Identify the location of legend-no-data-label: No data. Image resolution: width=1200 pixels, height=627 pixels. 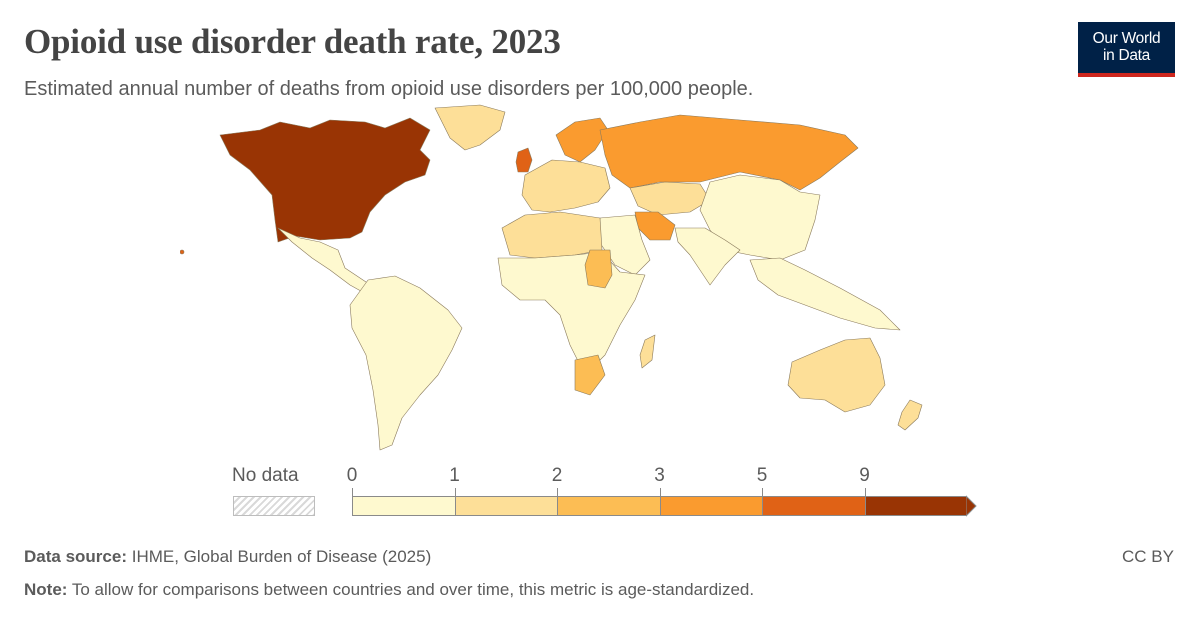
(265, 475).